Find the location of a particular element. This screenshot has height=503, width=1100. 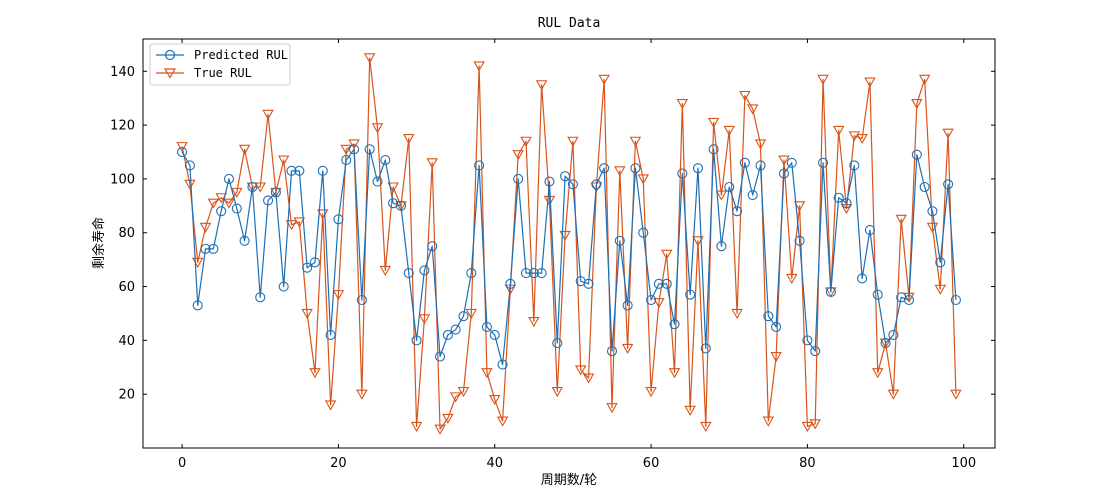

y-tick-label: 140 is located at coordinates (122, 72).